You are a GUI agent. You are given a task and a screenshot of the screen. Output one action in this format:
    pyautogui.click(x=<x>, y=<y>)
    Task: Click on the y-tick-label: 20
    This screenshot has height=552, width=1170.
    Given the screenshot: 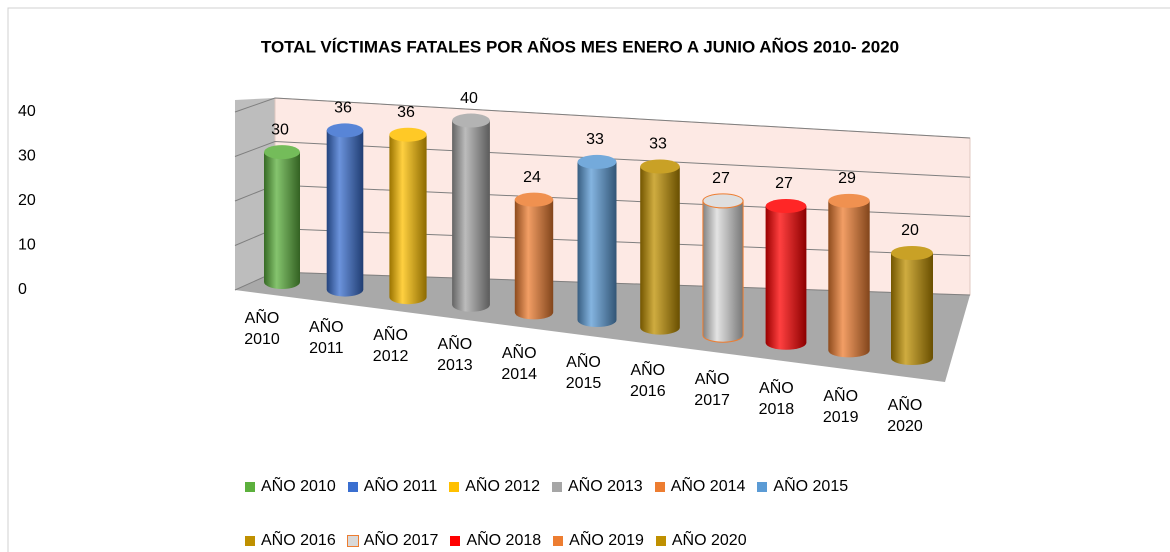 What is the action you would take?
    pyautogui.click(x=27, y=200)
    